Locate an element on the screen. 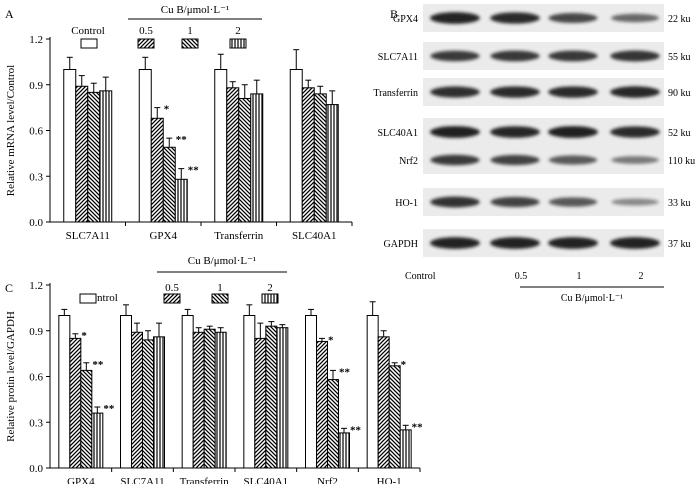 Image resolution: width=700 pixels, height=484 pixels. y-axis-label: Relative protin level/GAPDH is located at coordinates (11, 376).